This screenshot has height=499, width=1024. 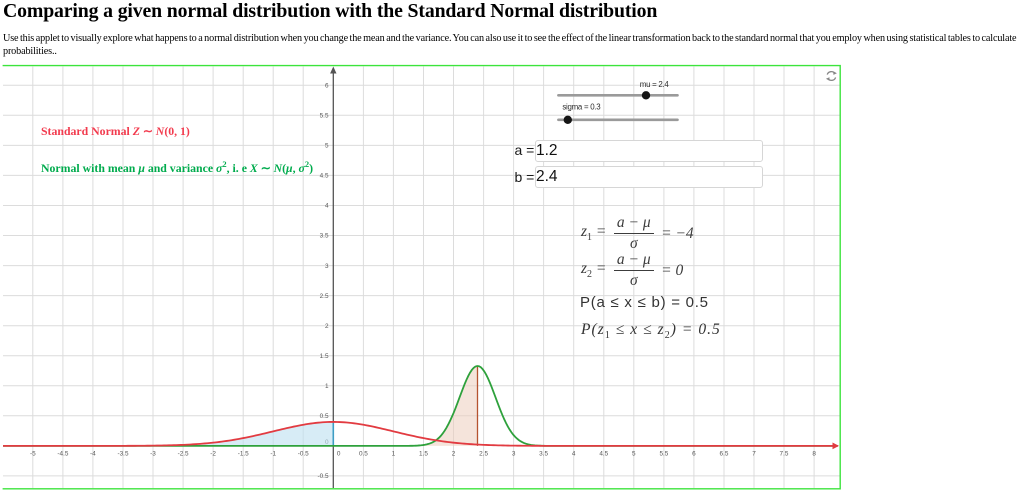 What do you see at coordinates (122, 453) in the screenshot?
I see `svg-text: -3.5` at bounding box center [122, 453].